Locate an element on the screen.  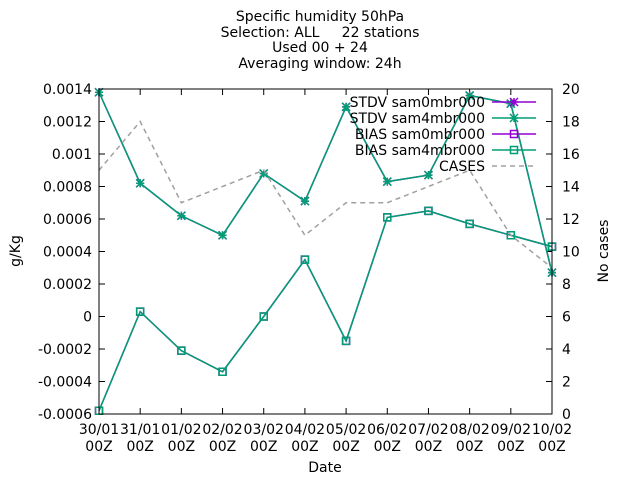
y-tick-label: 0.0002 is located at coordinates (67, 285).